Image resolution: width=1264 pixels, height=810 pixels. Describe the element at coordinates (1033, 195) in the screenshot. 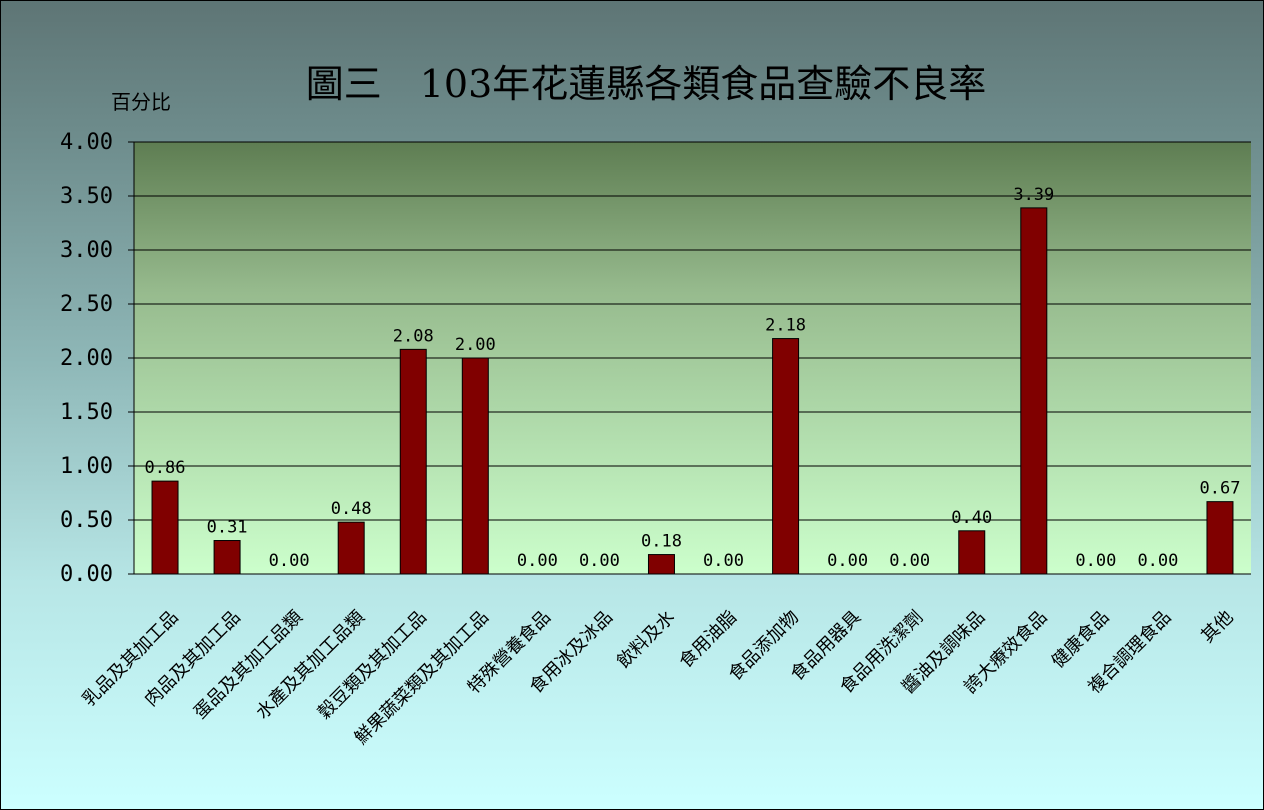

I see `data-label: 3.39` at that location.